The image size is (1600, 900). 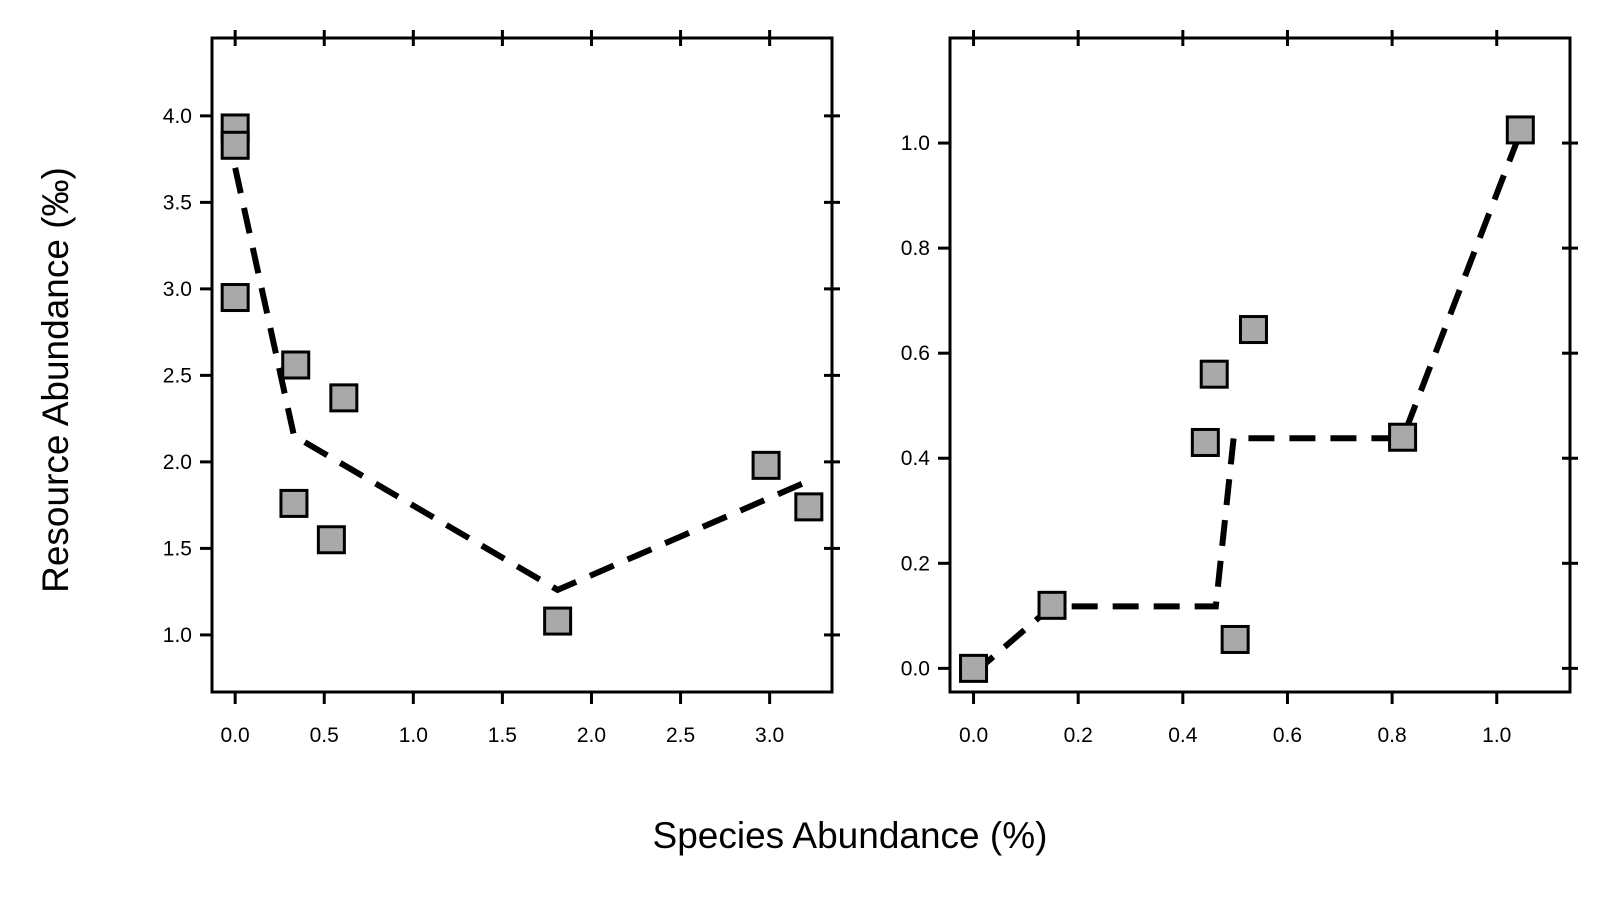 What do you see at coordinates (324, 735) in the screenshot?
I see `x-tick-label: 0.5` at bounding box center [324, 735].